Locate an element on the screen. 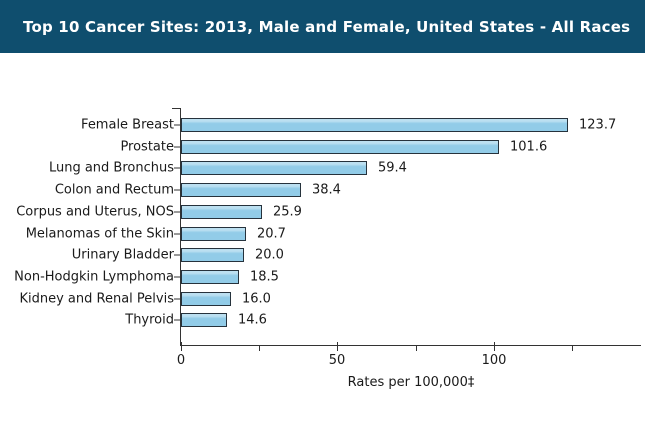  category-label: Colon and Rectum is located at coordinates (114, 190).